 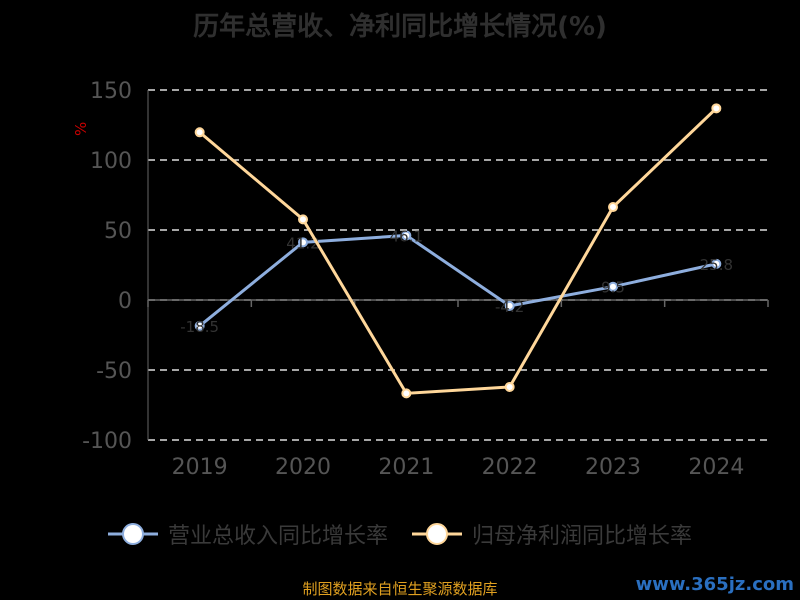 What do you see at coordinates (111, 91) in the screenshot?
I see `y-tick-label: 150` at bounding box center [111, 91].